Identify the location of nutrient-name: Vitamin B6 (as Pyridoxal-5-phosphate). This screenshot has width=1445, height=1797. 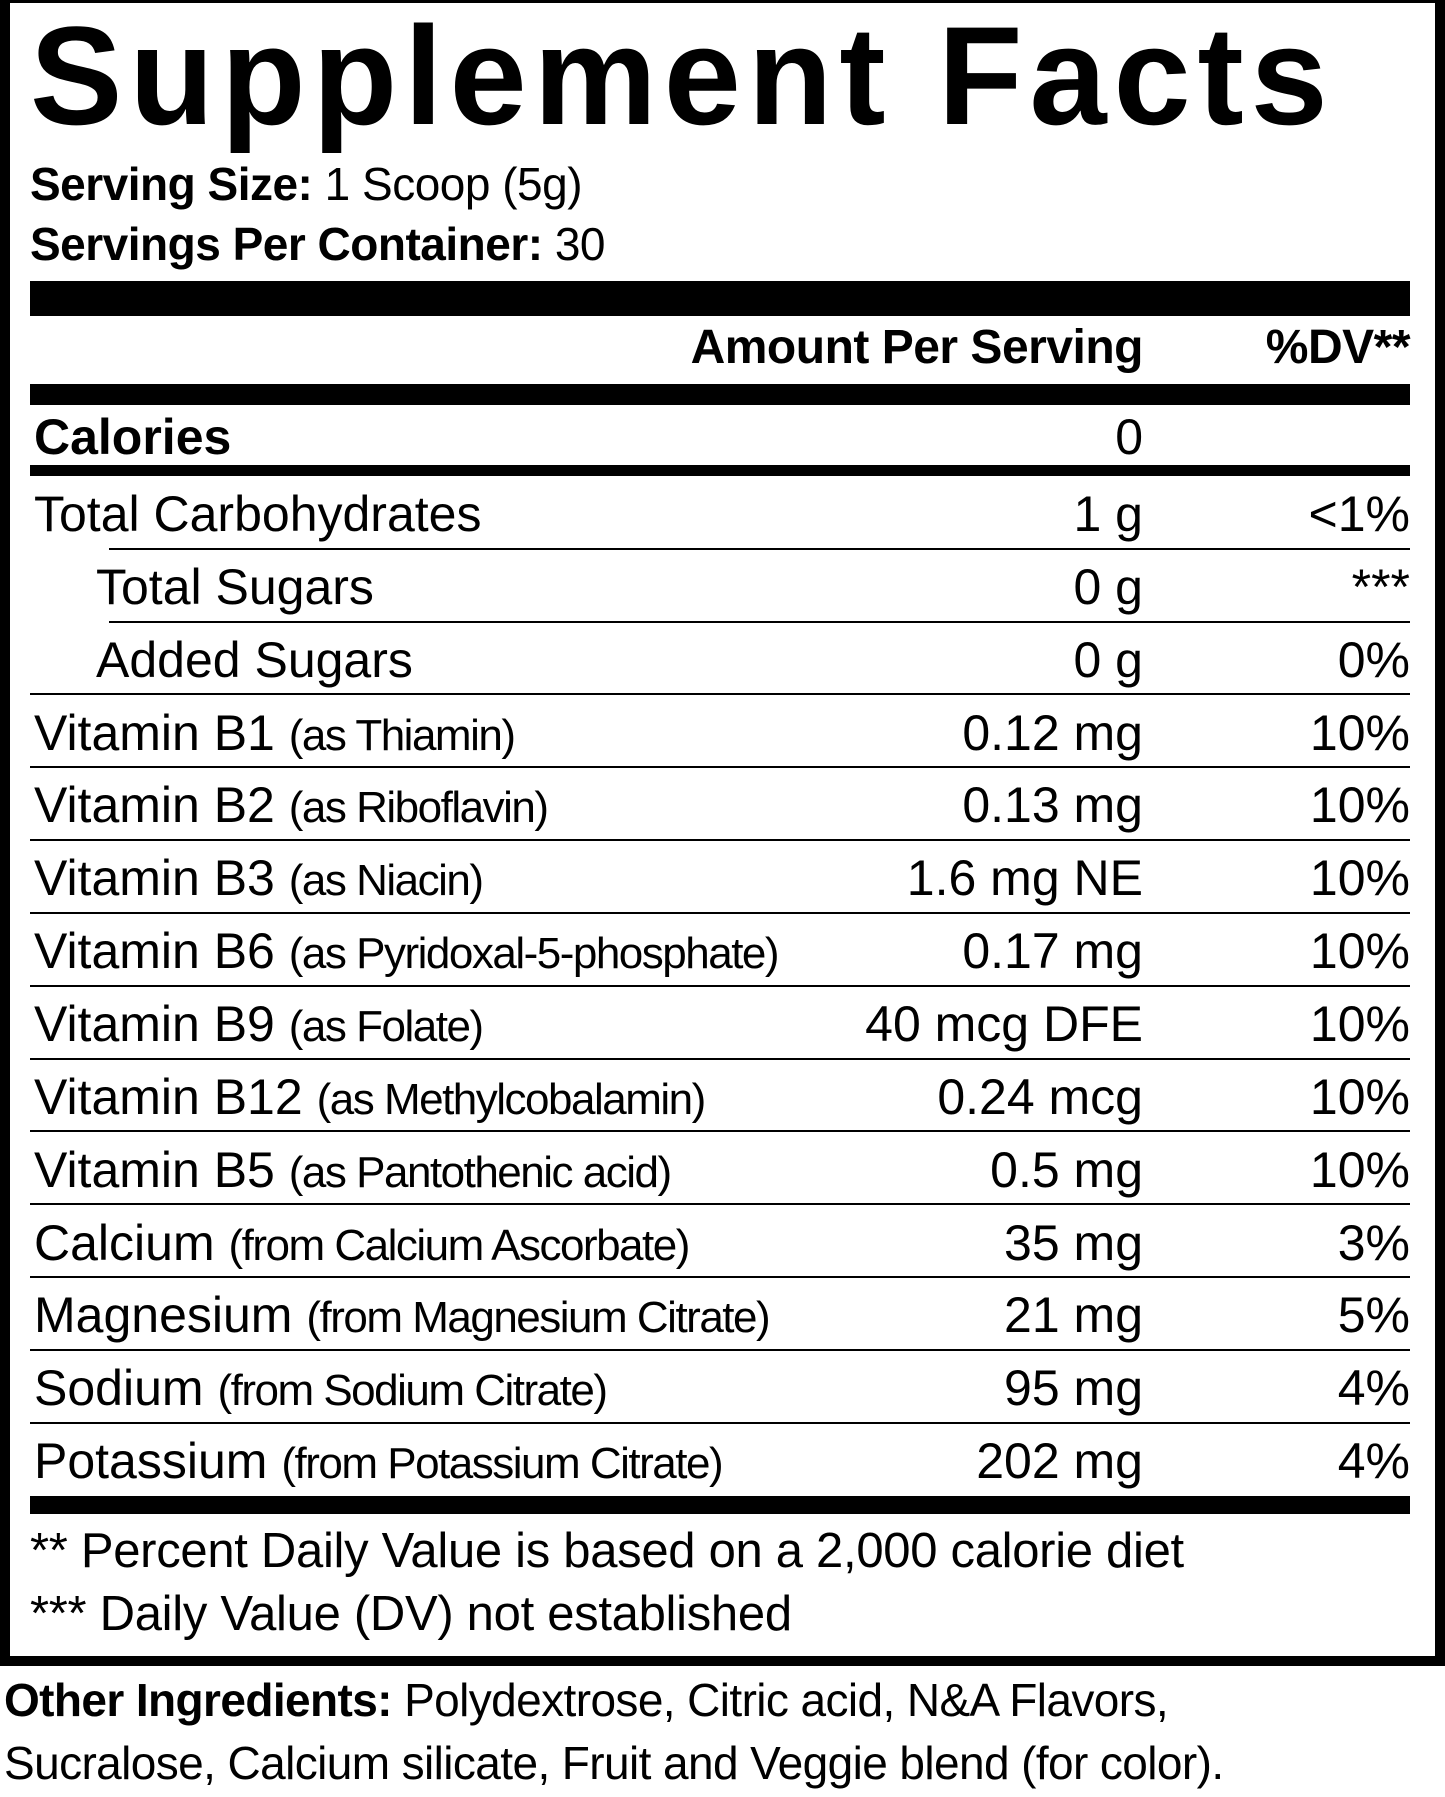
(407, 952).